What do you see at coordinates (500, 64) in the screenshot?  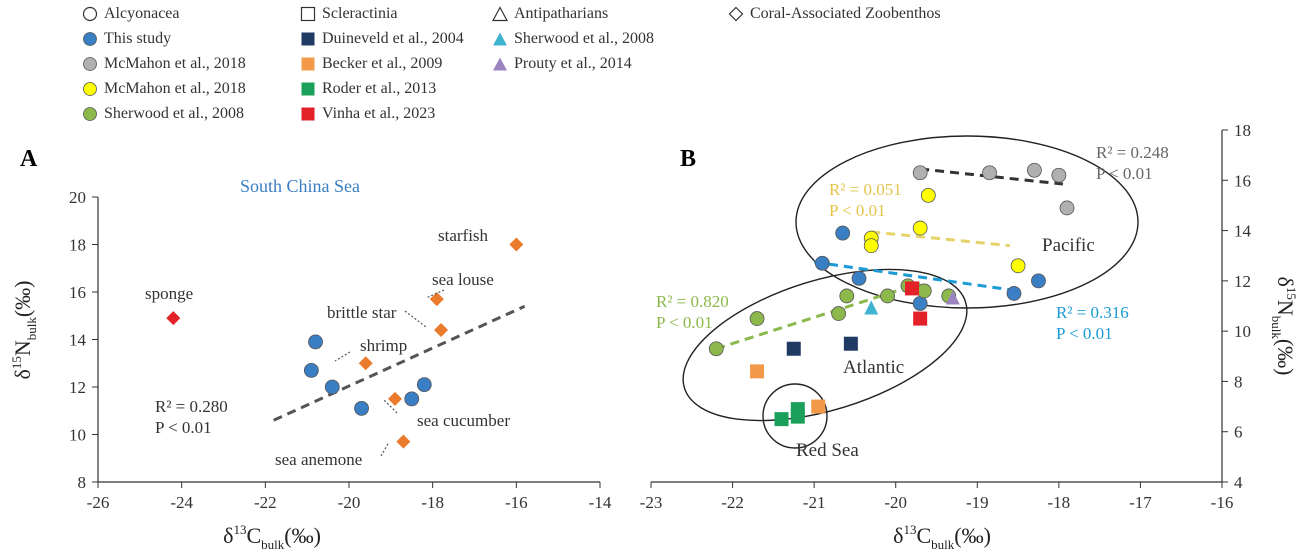 I see `triangle-marker-icon` at bounding box center [500, 64].